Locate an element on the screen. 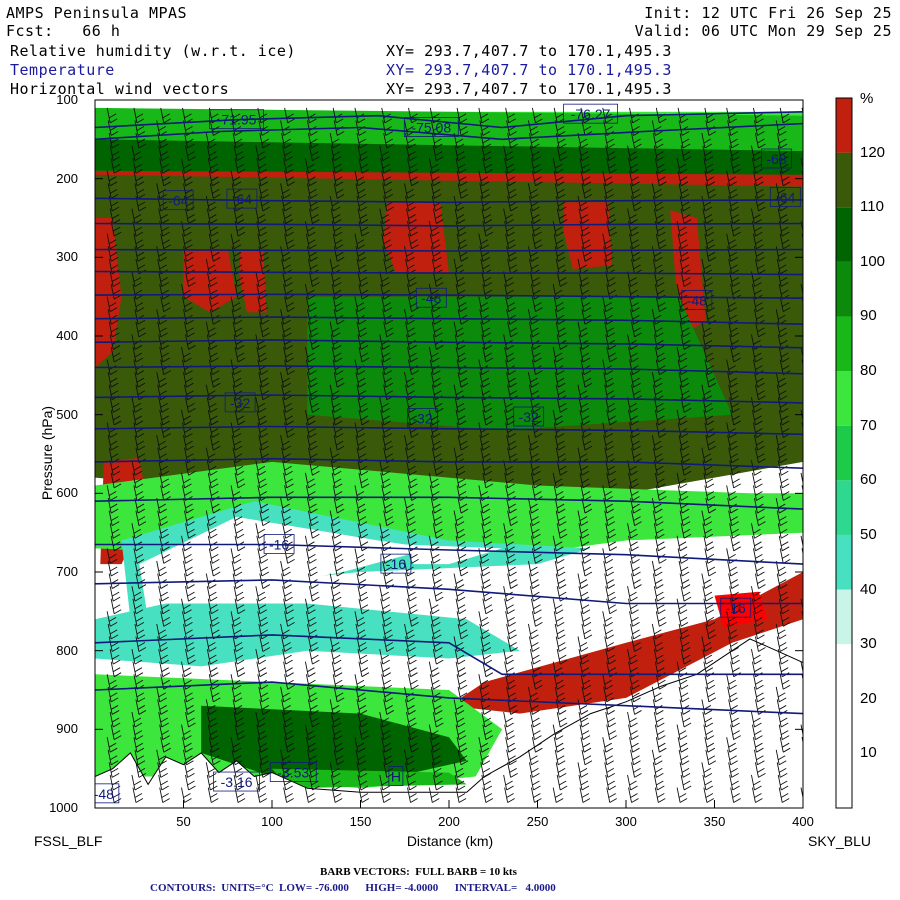 The image size is (900, 900). field-rh: Relative humidity (w.r.t. ice) is located at coordinates (153, 51).